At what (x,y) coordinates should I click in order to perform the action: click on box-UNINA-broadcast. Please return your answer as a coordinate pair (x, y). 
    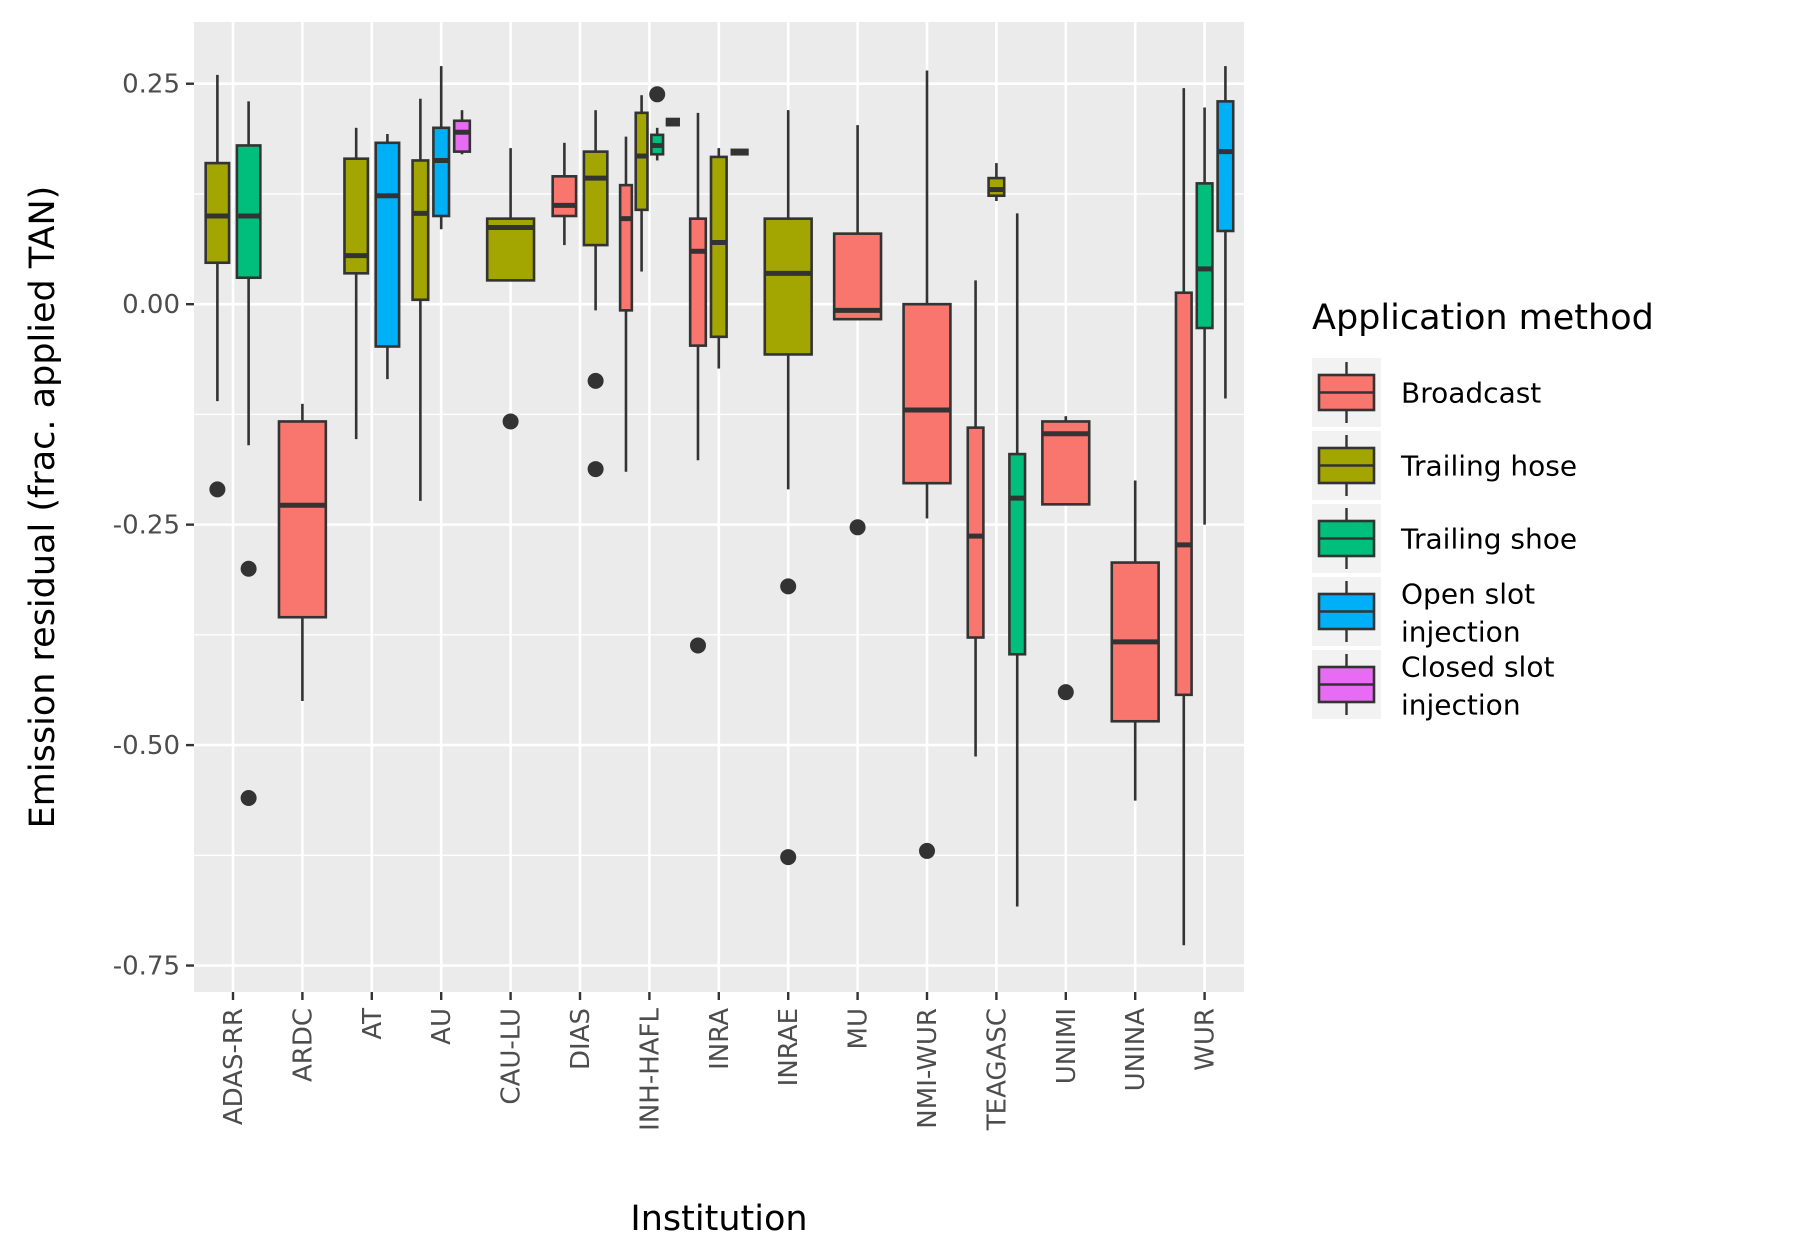
    Looking at the image, I should click on (1135, 640).